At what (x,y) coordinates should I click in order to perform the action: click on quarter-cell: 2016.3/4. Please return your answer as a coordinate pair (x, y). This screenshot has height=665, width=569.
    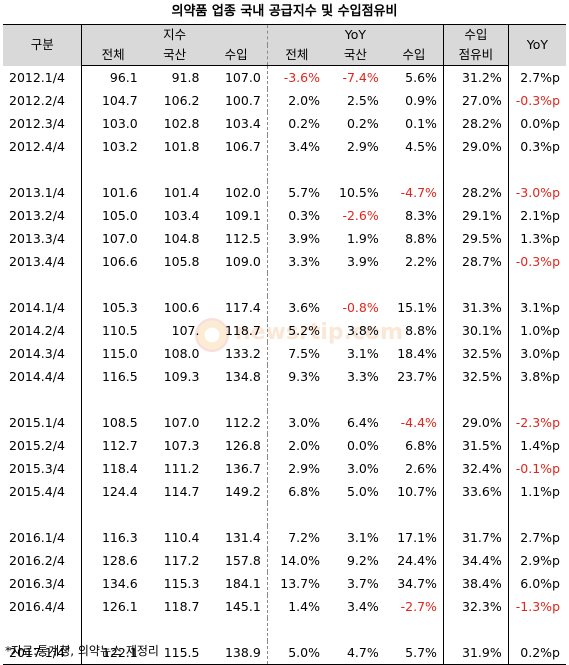
    Looking at the image, I should click on (43, 583).